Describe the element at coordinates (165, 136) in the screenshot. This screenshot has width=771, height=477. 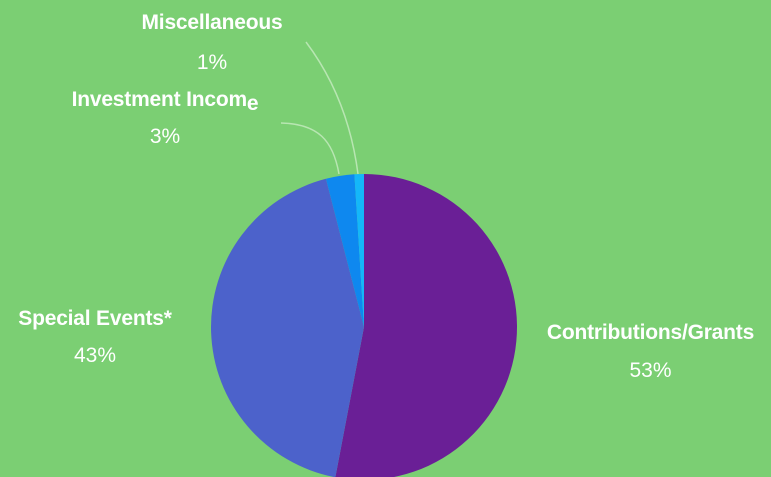
I see `slice-percent-investment-income: 3%` at that location.